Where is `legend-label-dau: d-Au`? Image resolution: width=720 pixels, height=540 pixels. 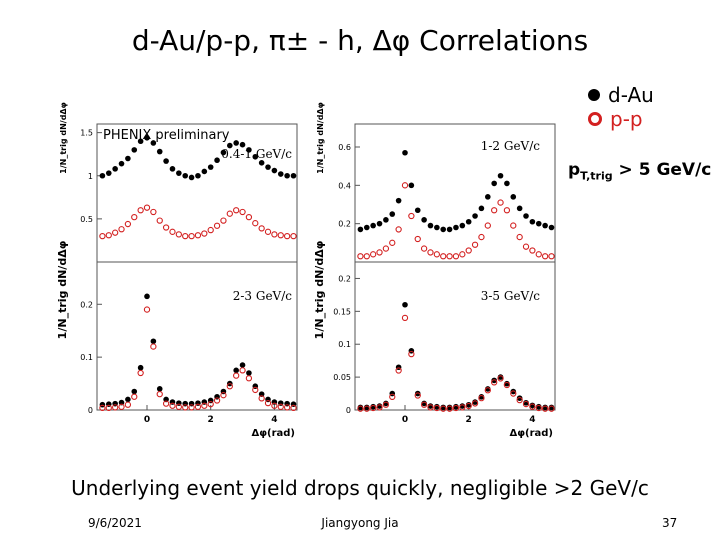 legend-label-dau: d-Au is located at coordinates (631, 95).